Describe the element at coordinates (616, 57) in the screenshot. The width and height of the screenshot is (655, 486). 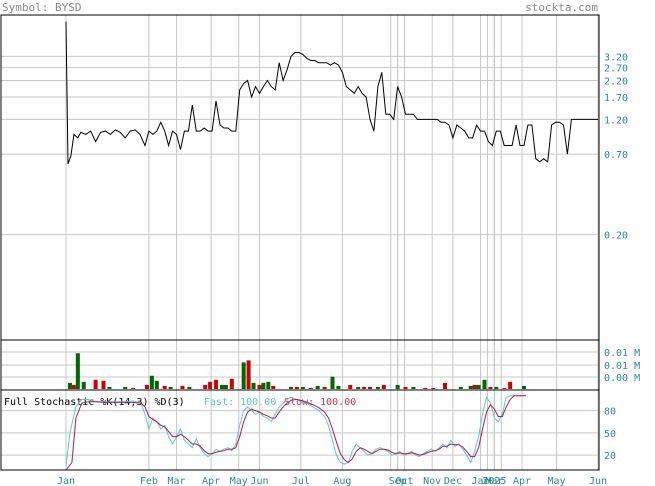
I see `price-y-tick-label: 3.20` at that location.